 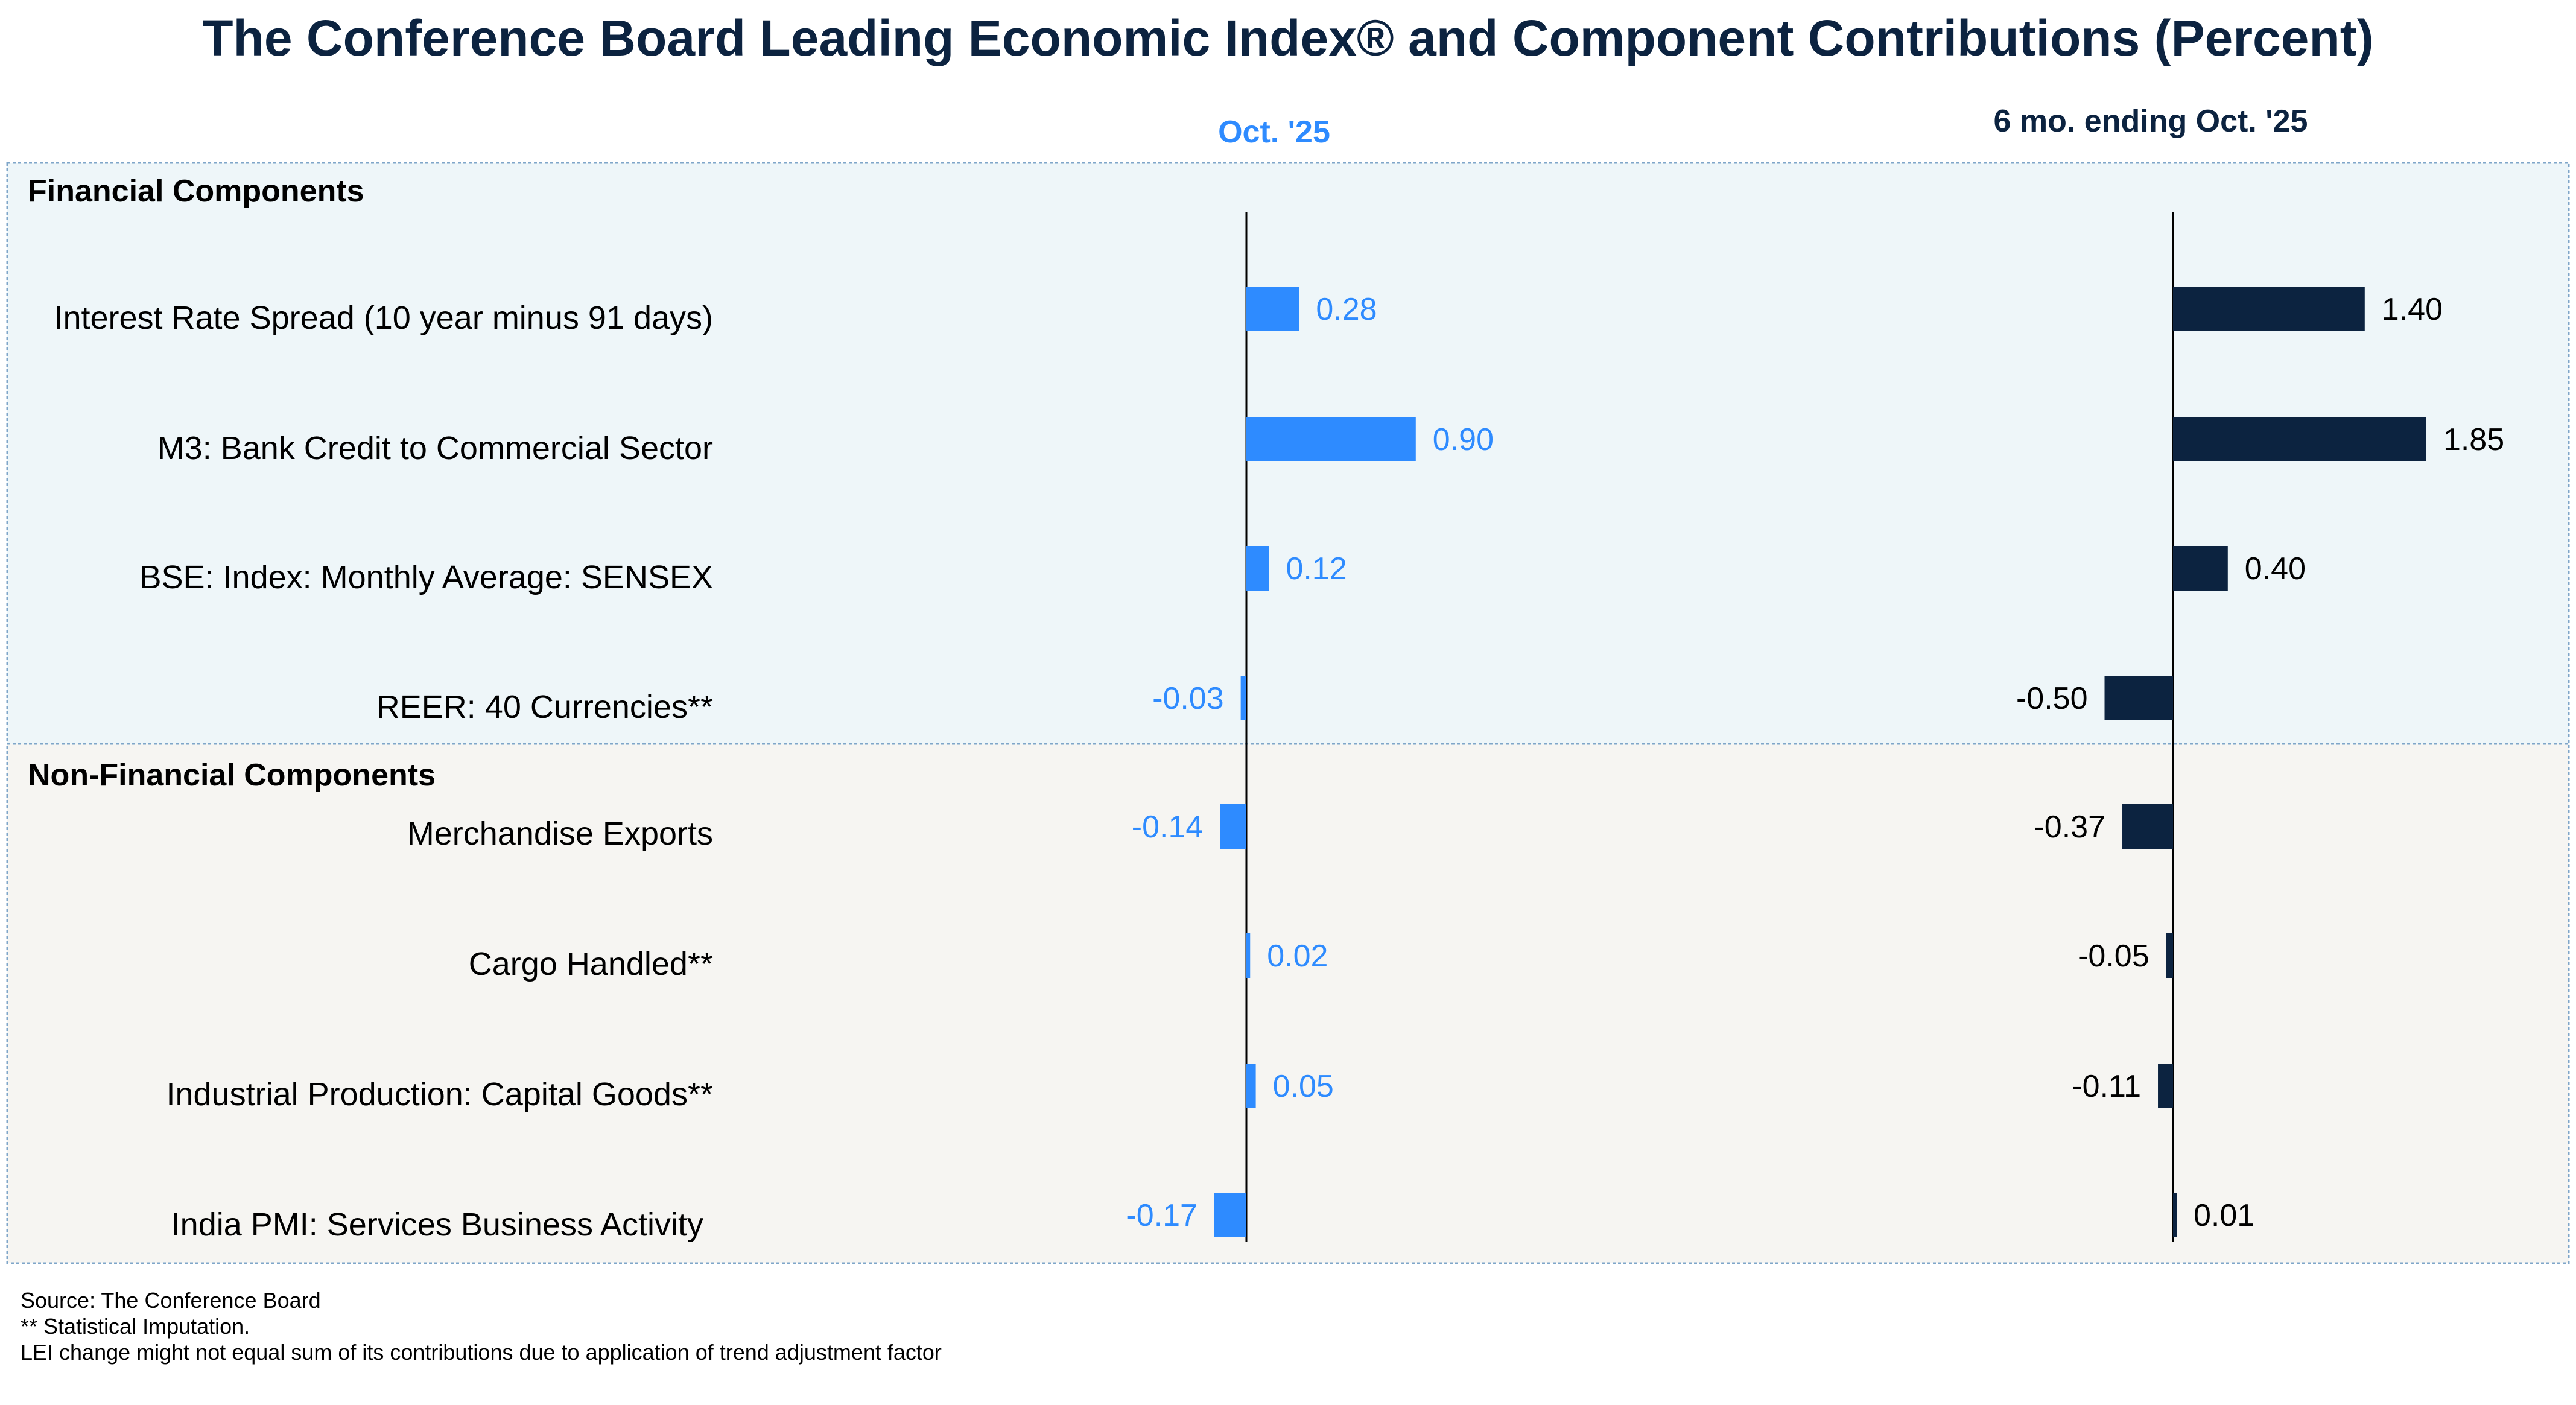 What do you see at coordinates (2275, 568) in the screenshot?
I see `value-label-six-month-bse-index-monthly-average-sensex: 0.40` at bounding box center [2275, 568].